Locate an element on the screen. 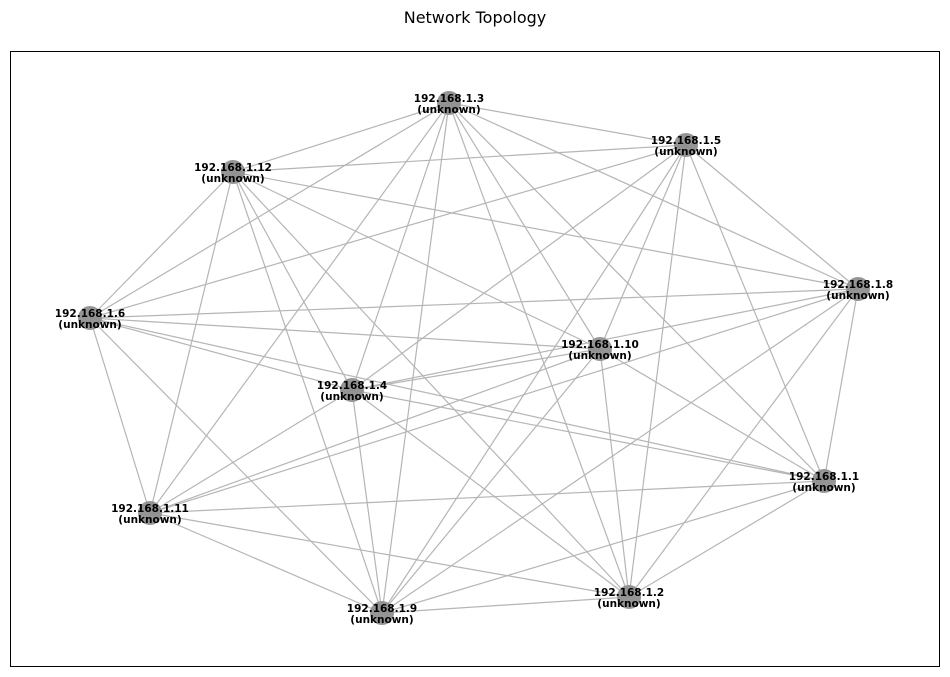 The image size is (950, 677). edge-192.168.1.10-192.168.1.2 is located at coordinates (614, 473).